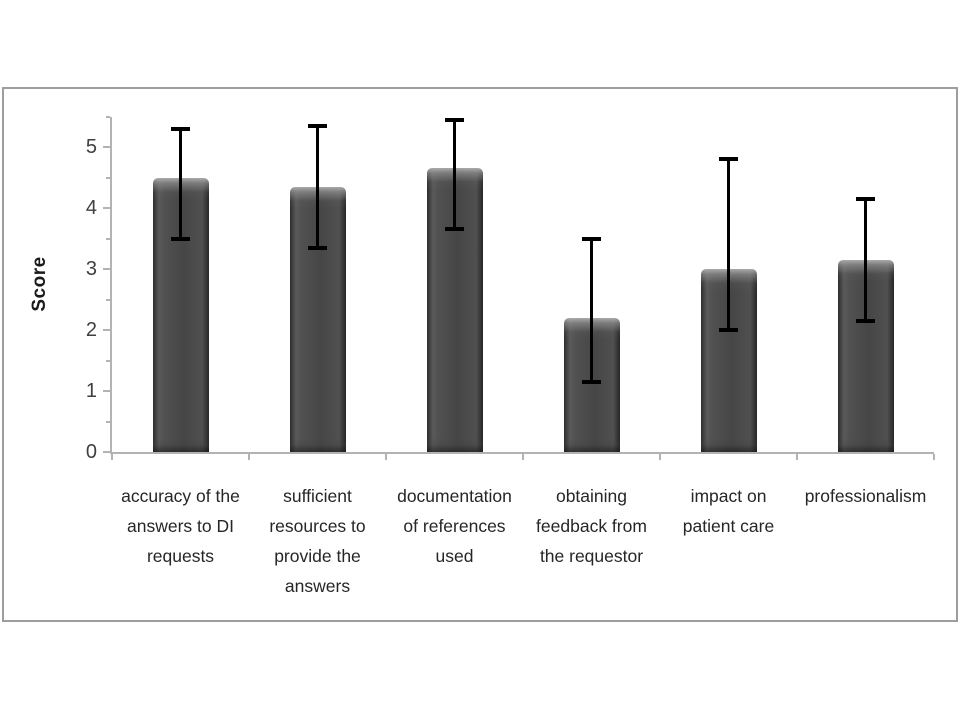 Image resolution: width=960 pixels, height=720 pixels. What do you see at coordinates (523, 453) in the screenshot?
I see `x-axis-line` at bounding box center [523, 453].